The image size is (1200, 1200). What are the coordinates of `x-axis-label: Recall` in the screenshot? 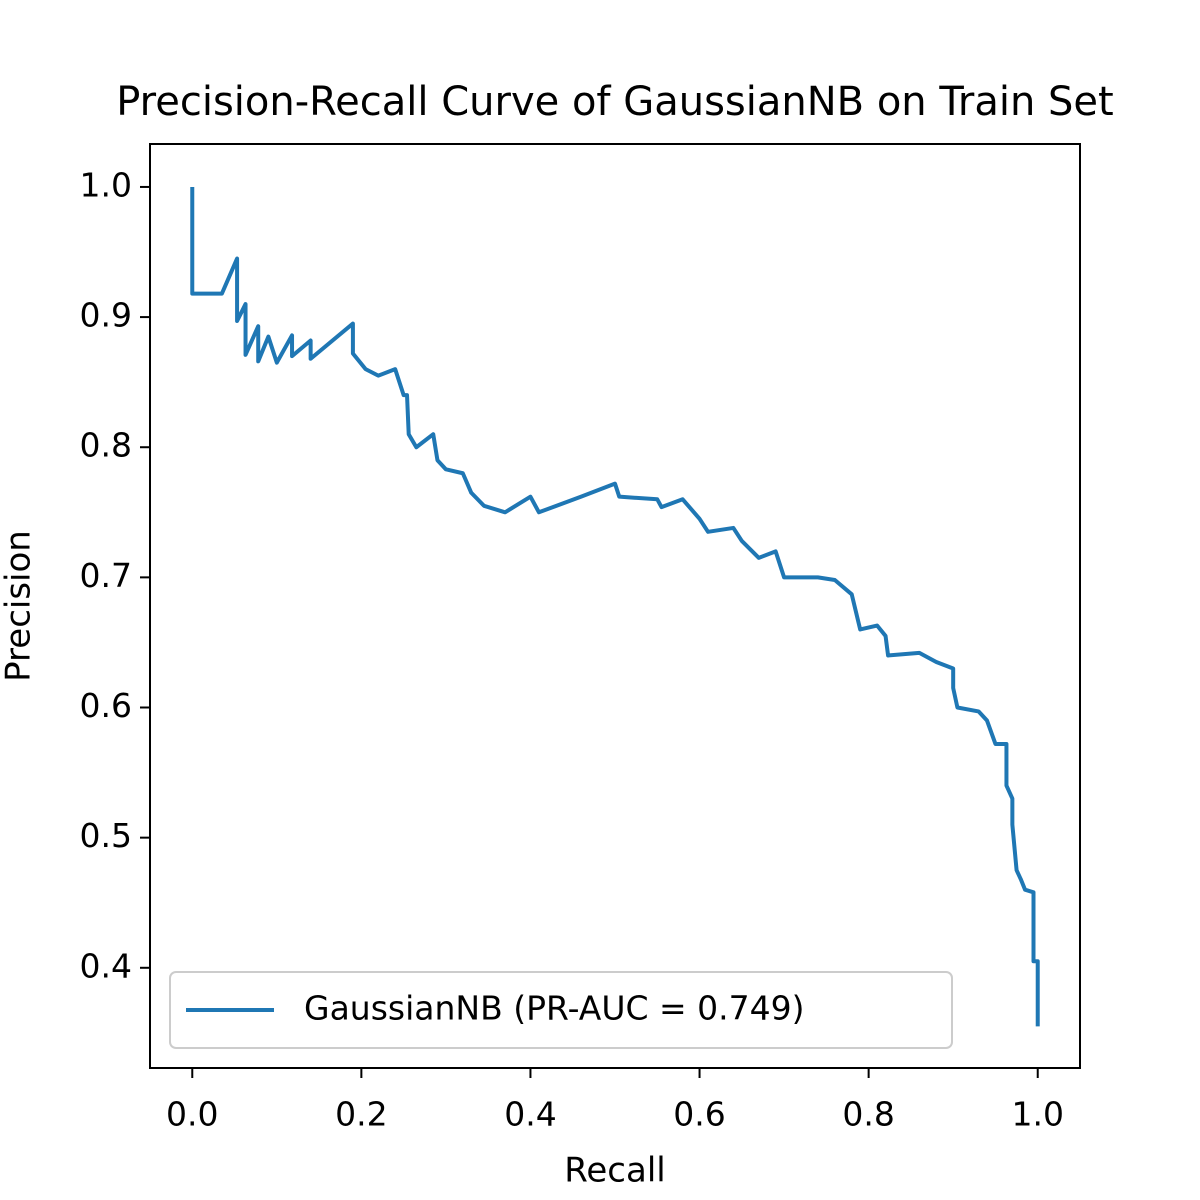 It's located at (614, 1171).